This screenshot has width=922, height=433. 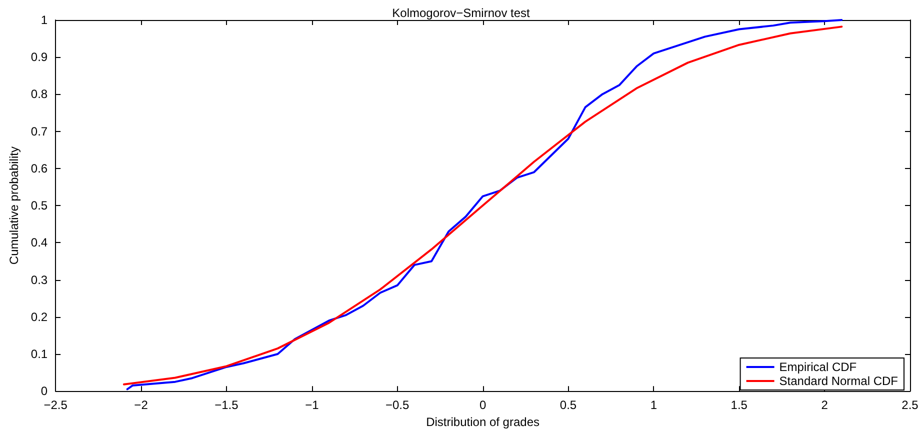 What do you see at coordinates (39, 94) in the screenshot?
I see `y-tick-label: 0.8` at bounding box center [39, 94].